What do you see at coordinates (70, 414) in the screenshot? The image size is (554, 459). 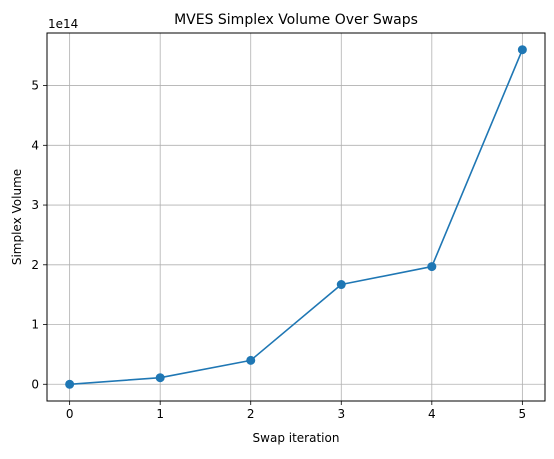 I see `x-tick-label: 0` at bounding box center [70, 414].